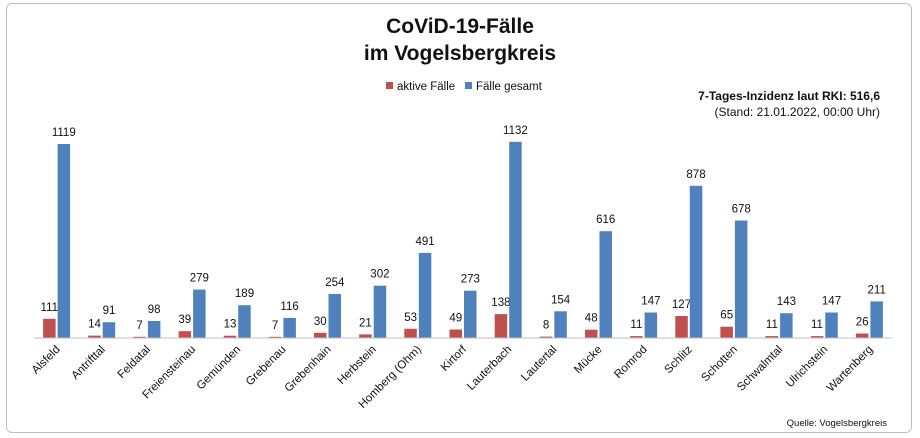 This screenshot has height=438, width=920. I want to click on incidence-annotation: 7-Tages-Inzidenz laut RKI: 516,6, so click(789, 96).